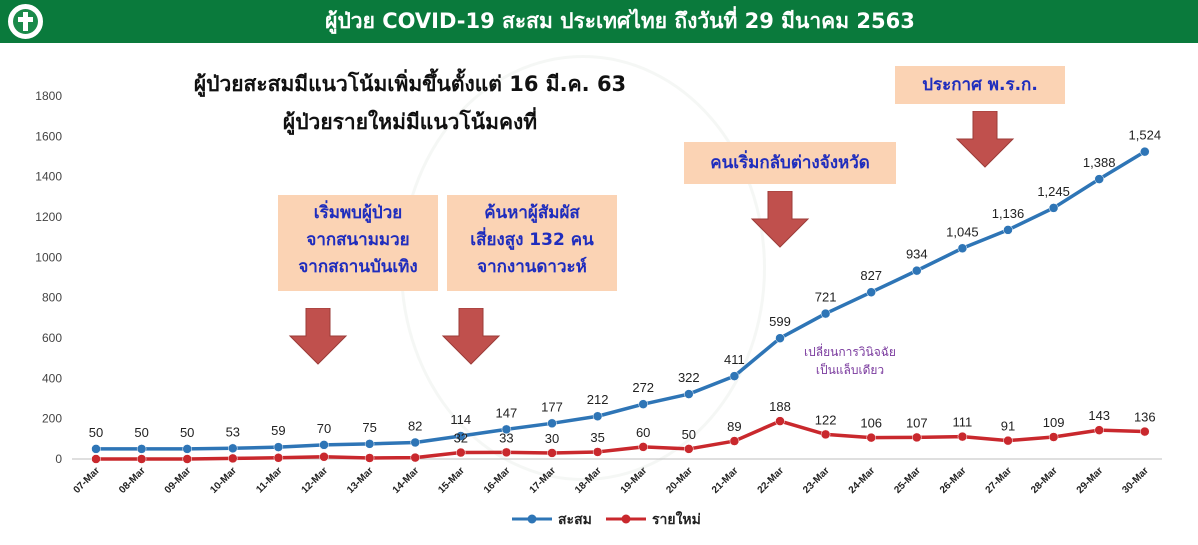 Image resolution: width=1198 pixels, height=545 pixels. I want to click on data-label: 143, so click(1099, 415).